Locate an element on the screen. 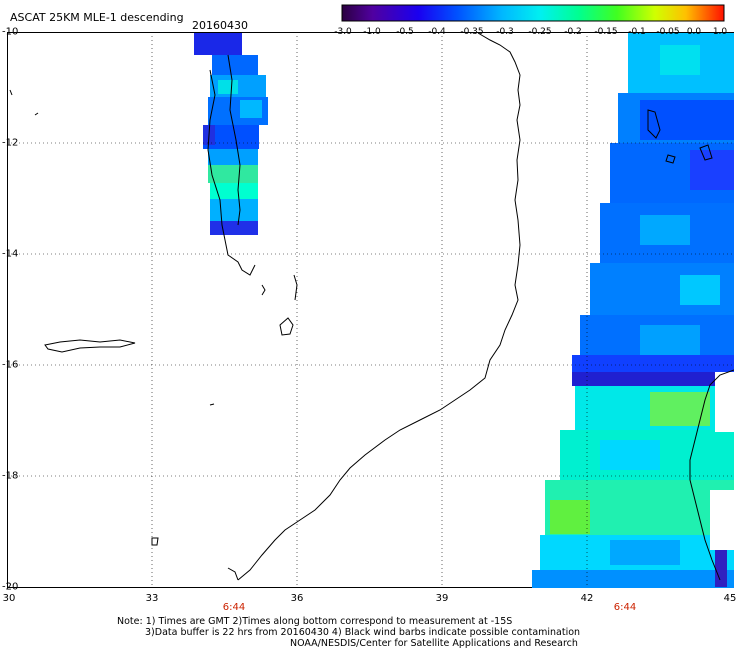 This screenshot has width=740, height=650. colorbar-label: 1.0 is located at coordinates (720, 32).